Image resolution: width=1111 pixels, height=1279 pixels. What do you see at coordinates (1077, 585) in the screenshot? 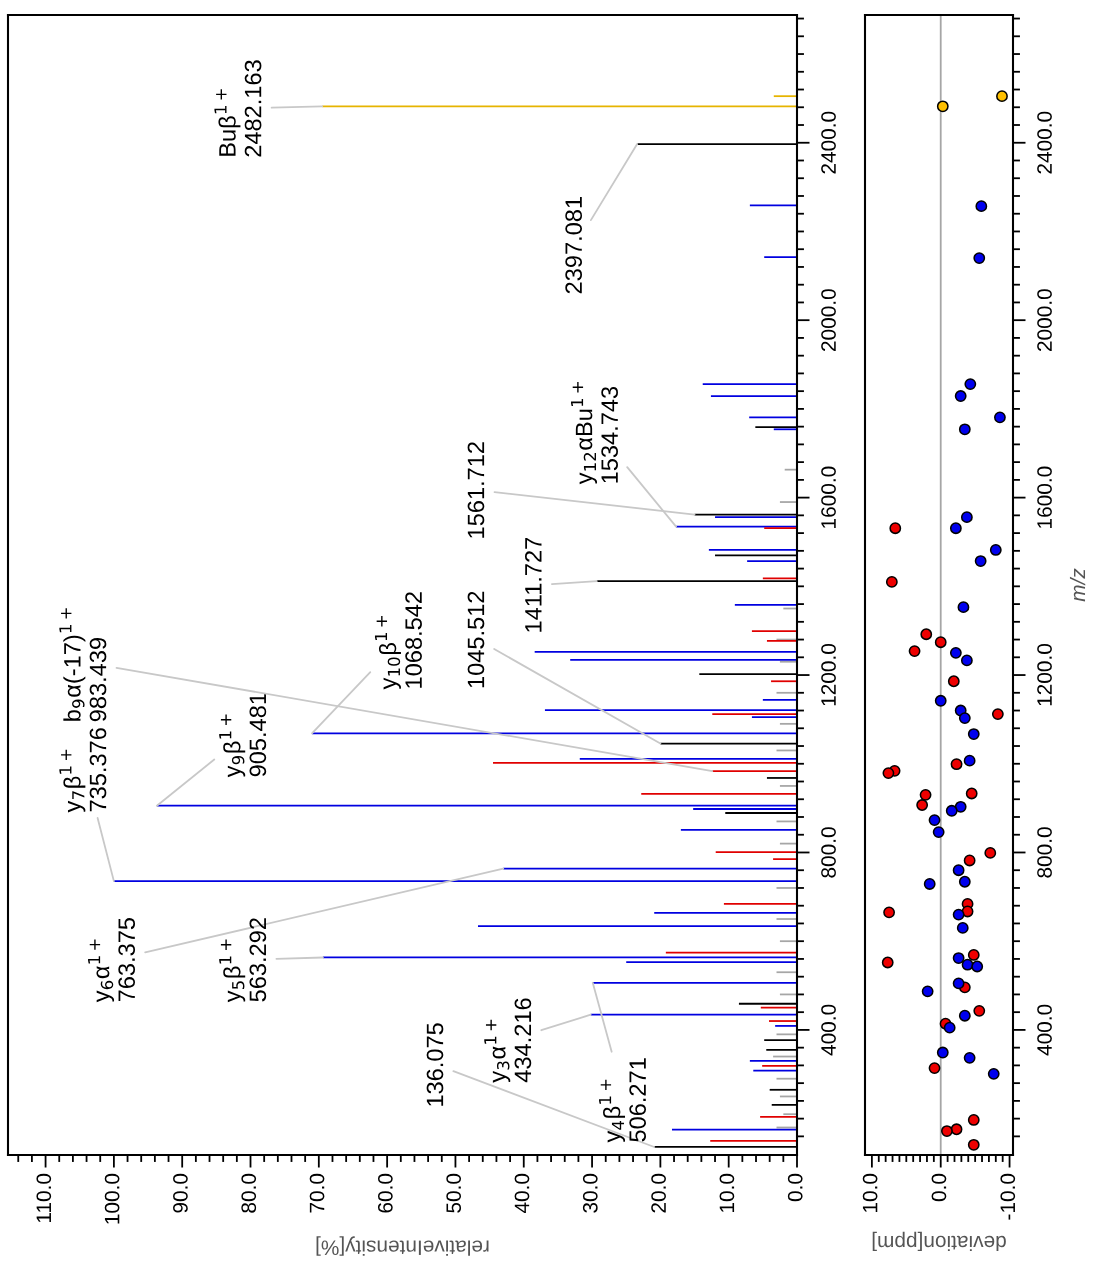
I see `y-axis-title: m/z` at bounding box center [1077, 585].